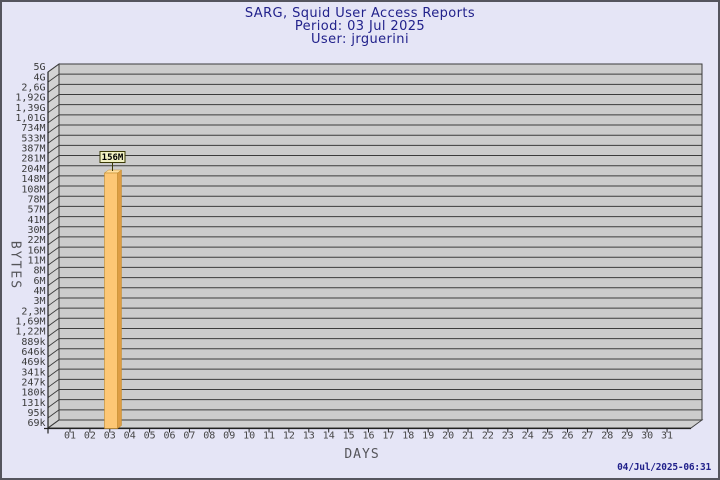 This screenshot has height=480, width=720. I want to click on x-tick-label: 22, so click(488, 436).